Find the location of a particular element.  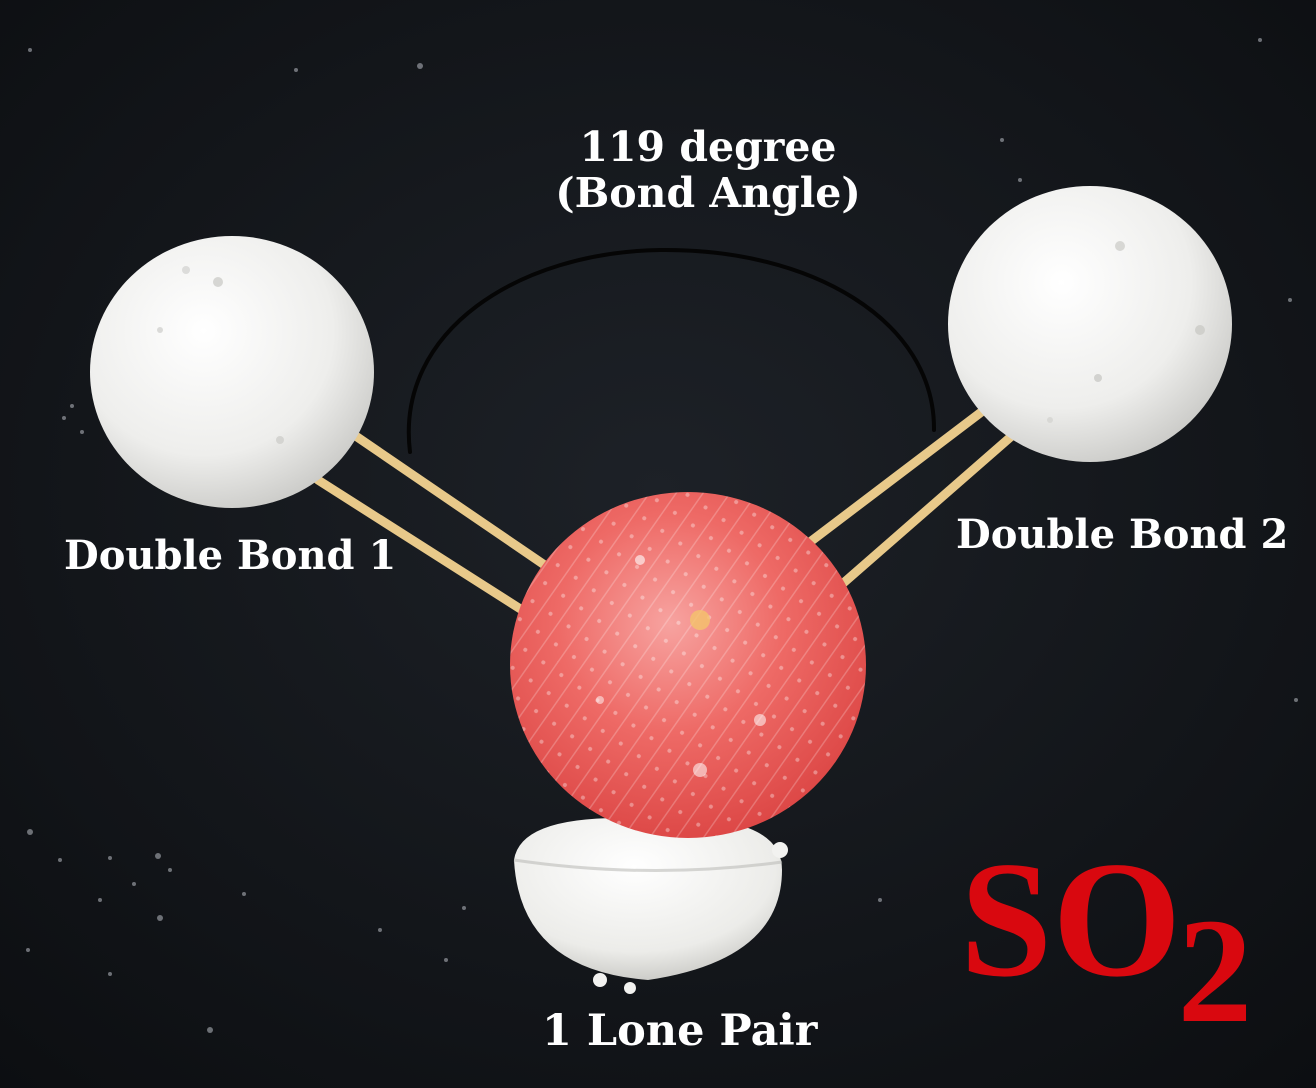

formula-base: SO is located at coordinates (1071, 919).